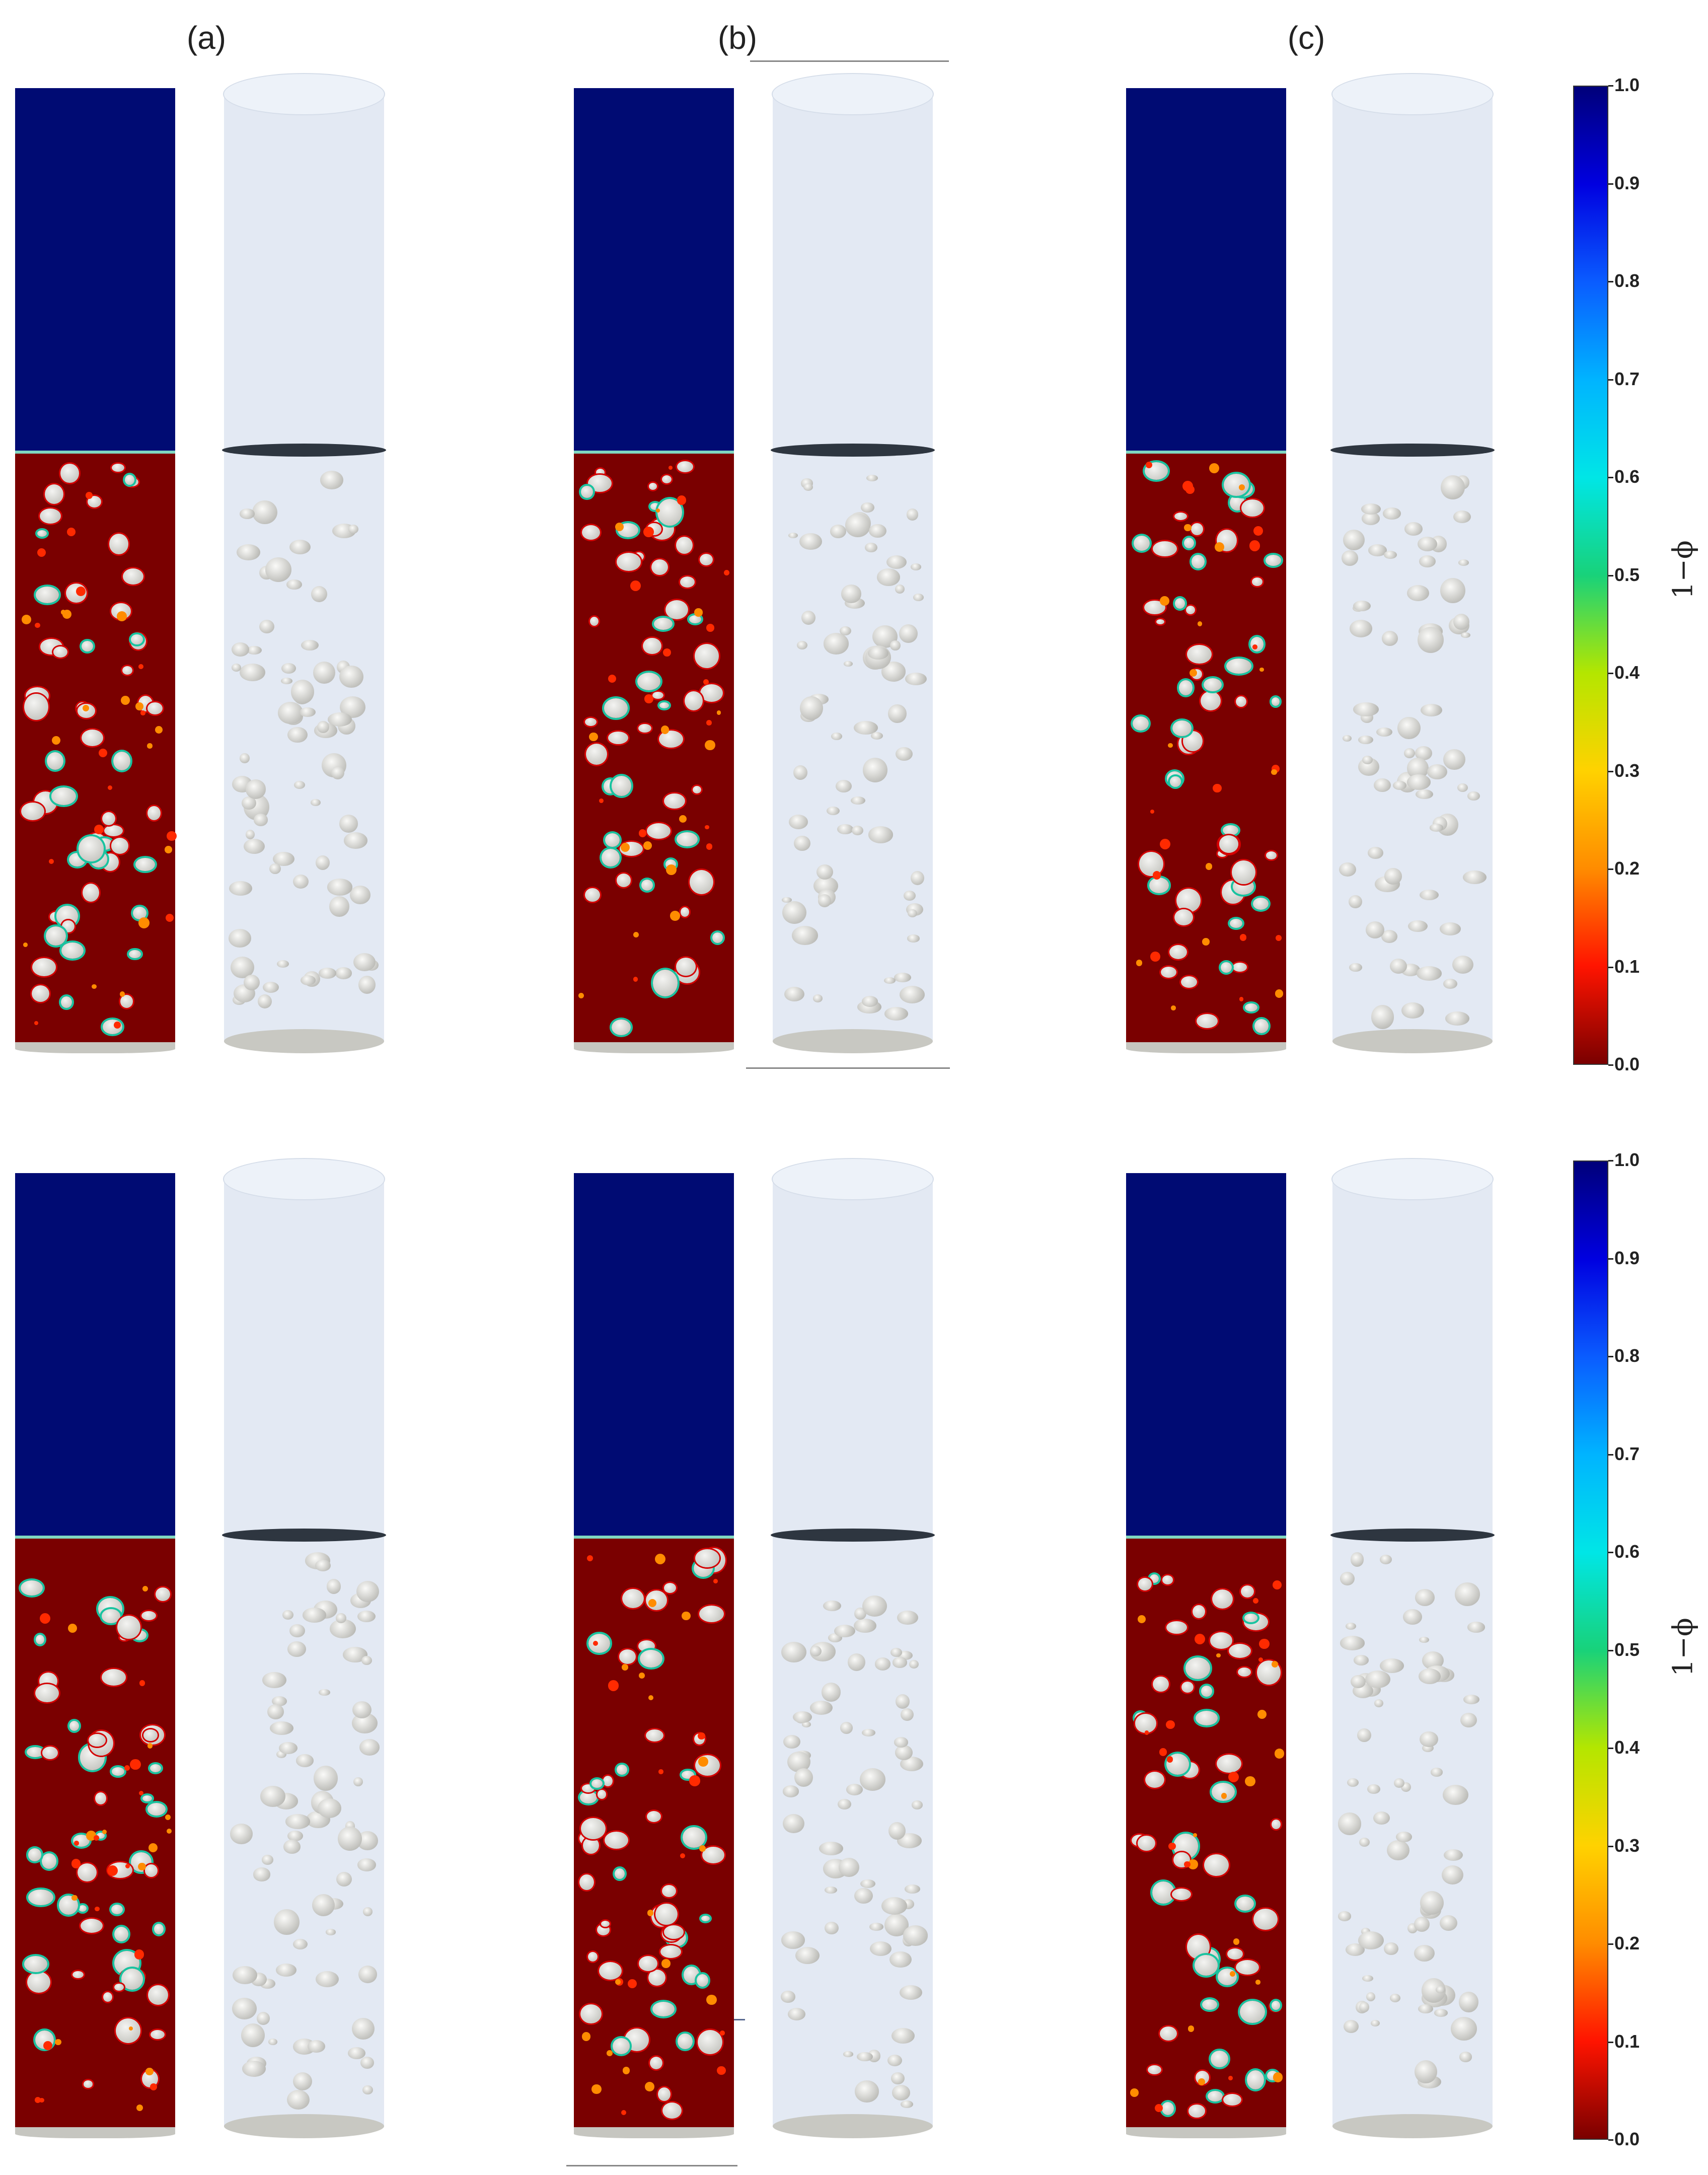 This screenshot has width=1708, height=2175. What do you see at coordinates (853, 1041) in the screenshot?
I see `column-bottom-bubble-layer` at bounding box center [853, 1041].